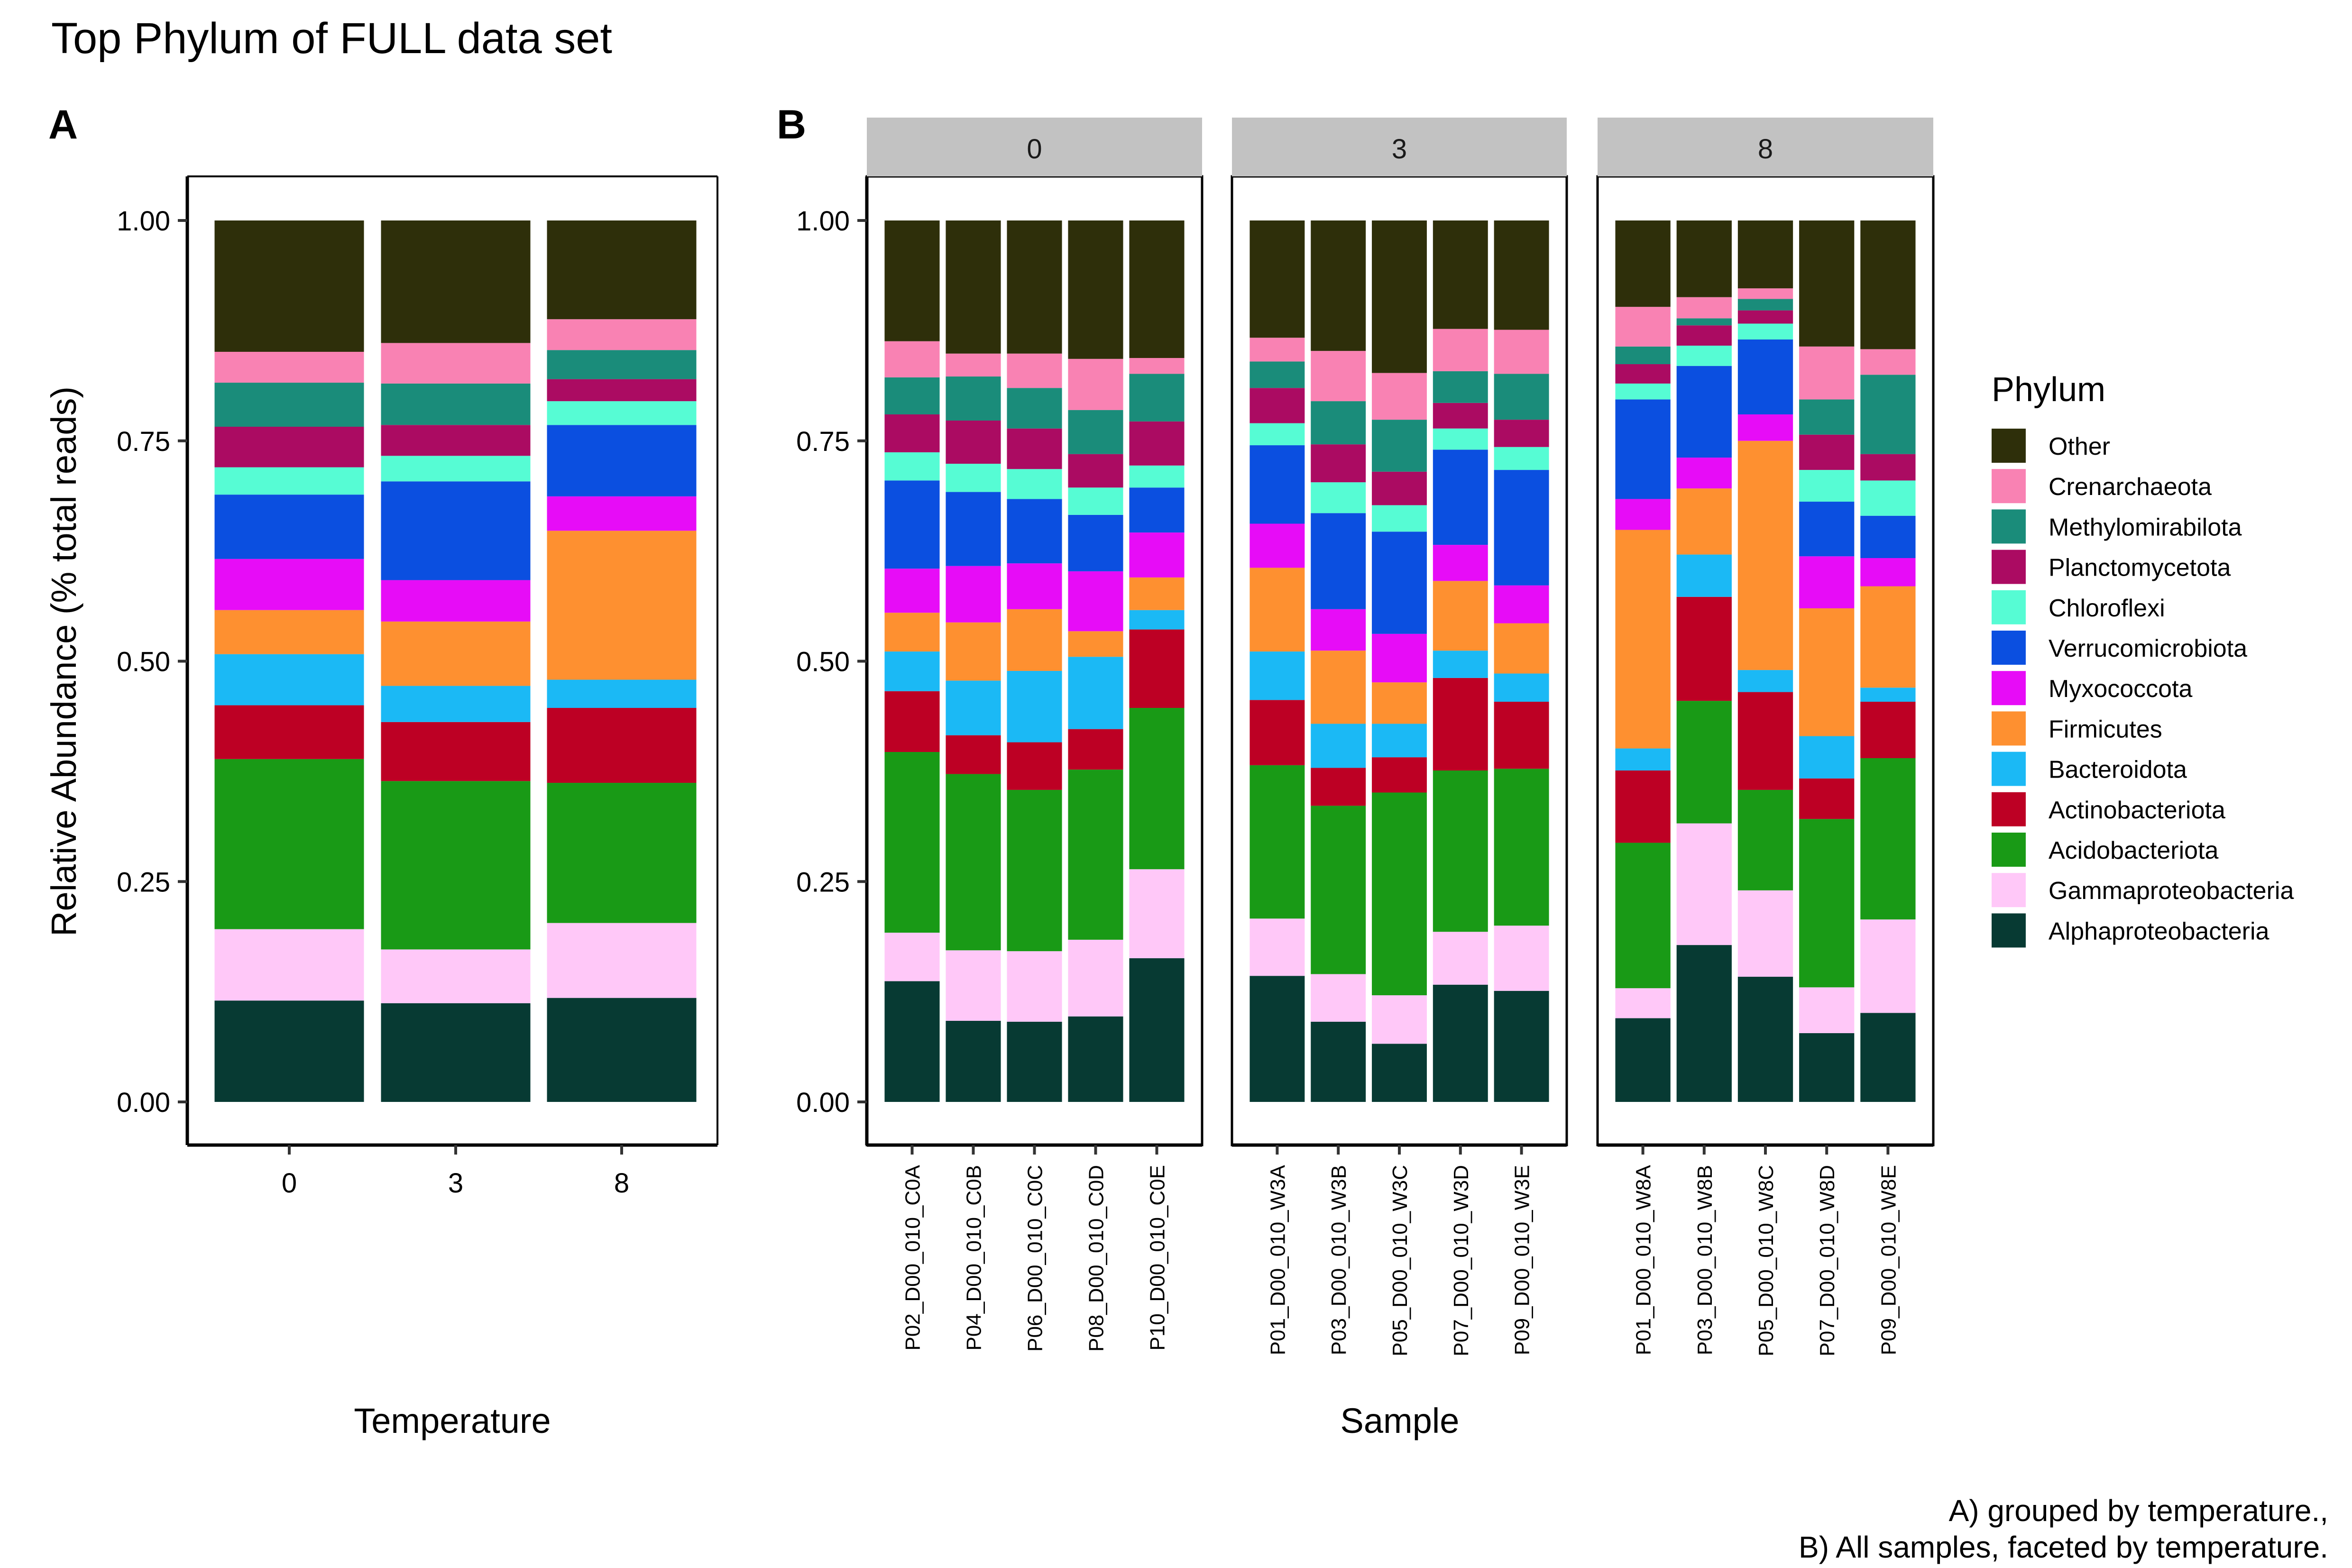 The image size is (2352, 1568). Describe the element at coordinates (1888, 572) in the screenshot. I see `bar-segment-myxococcota-p09-d00-010-w8e` at that location.